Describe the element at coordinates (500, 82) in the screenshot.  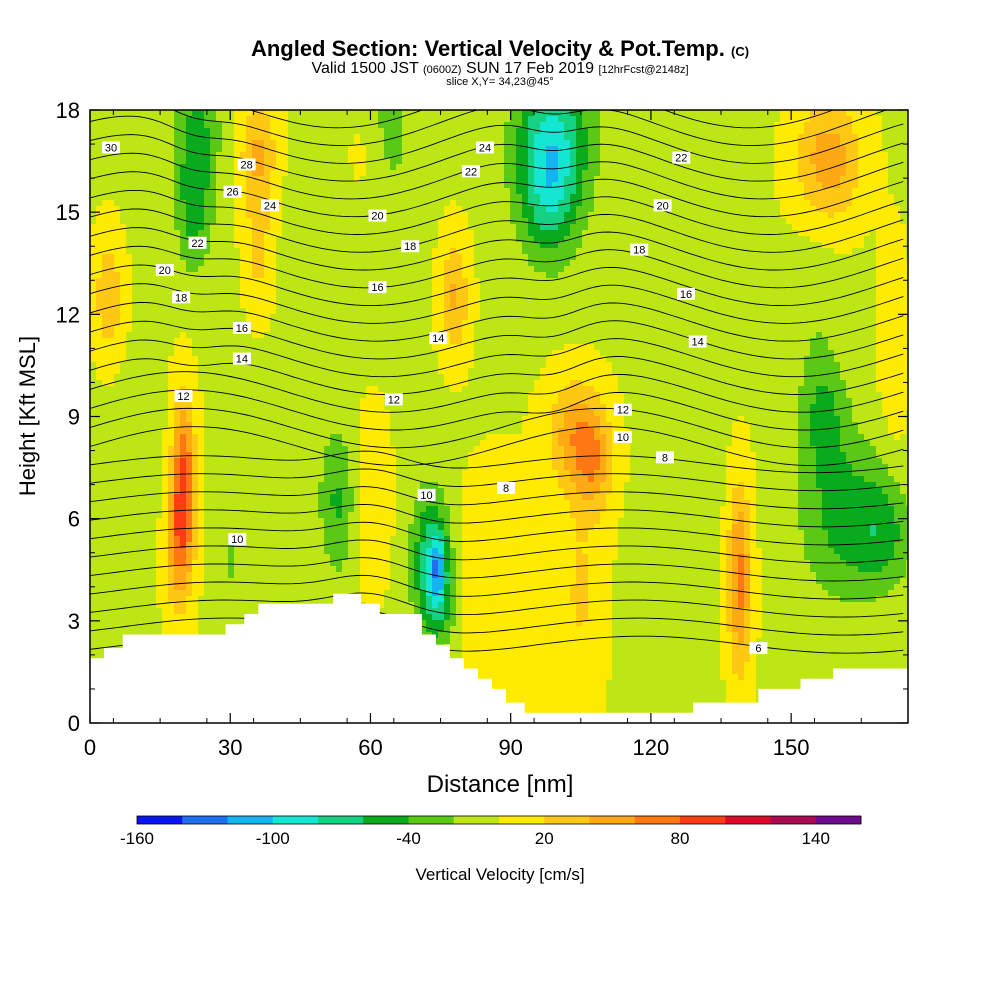
I see `slice-info: slice X,Y= 34,23@45°` at that location.